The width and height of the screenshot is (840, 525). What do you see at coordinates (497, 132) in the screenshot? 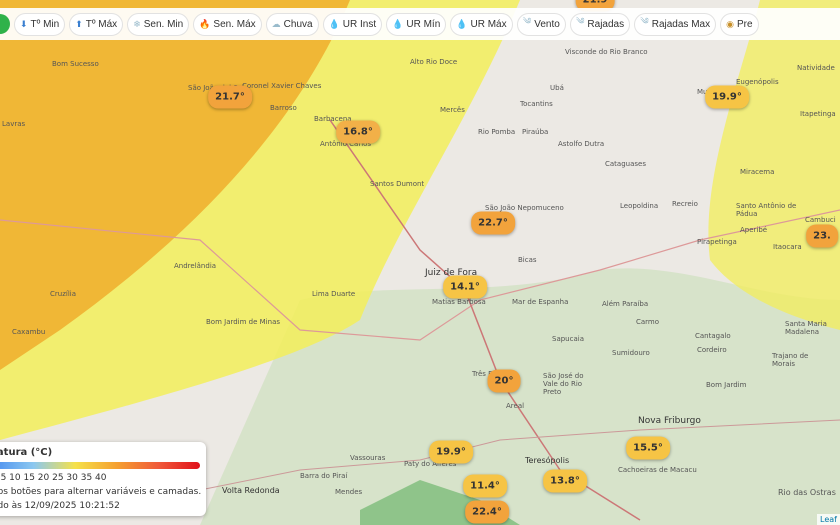
I see `city-label: Rio Pomba` at bounding box center [497, 132].